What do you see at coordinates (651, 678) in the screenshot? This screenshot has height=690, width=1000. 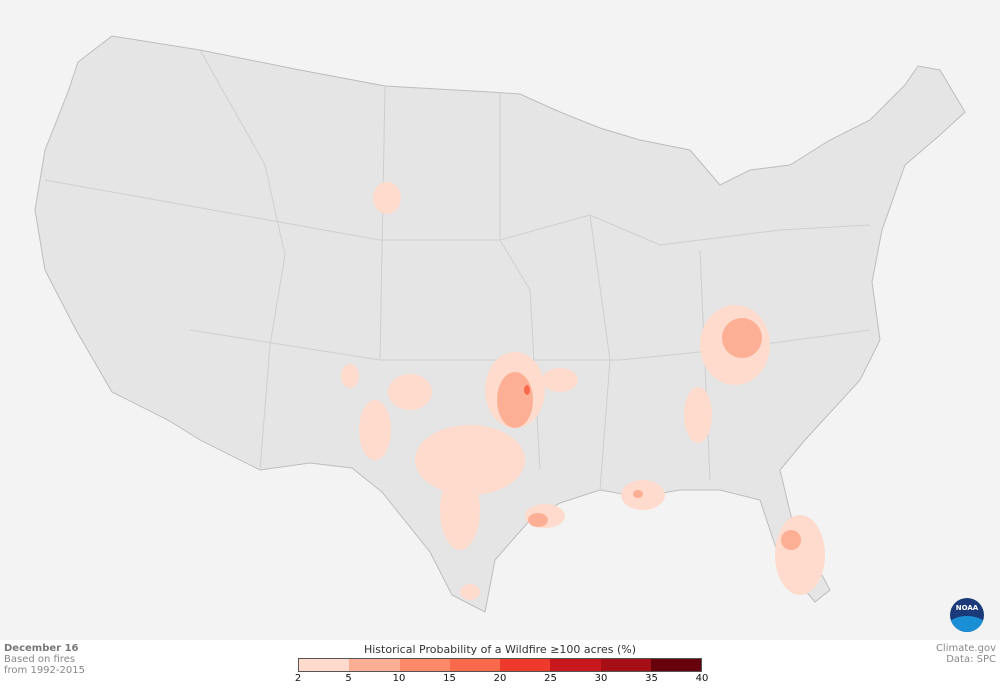 I see `legend-tick-label: 35` at bounding box center [651, 678].